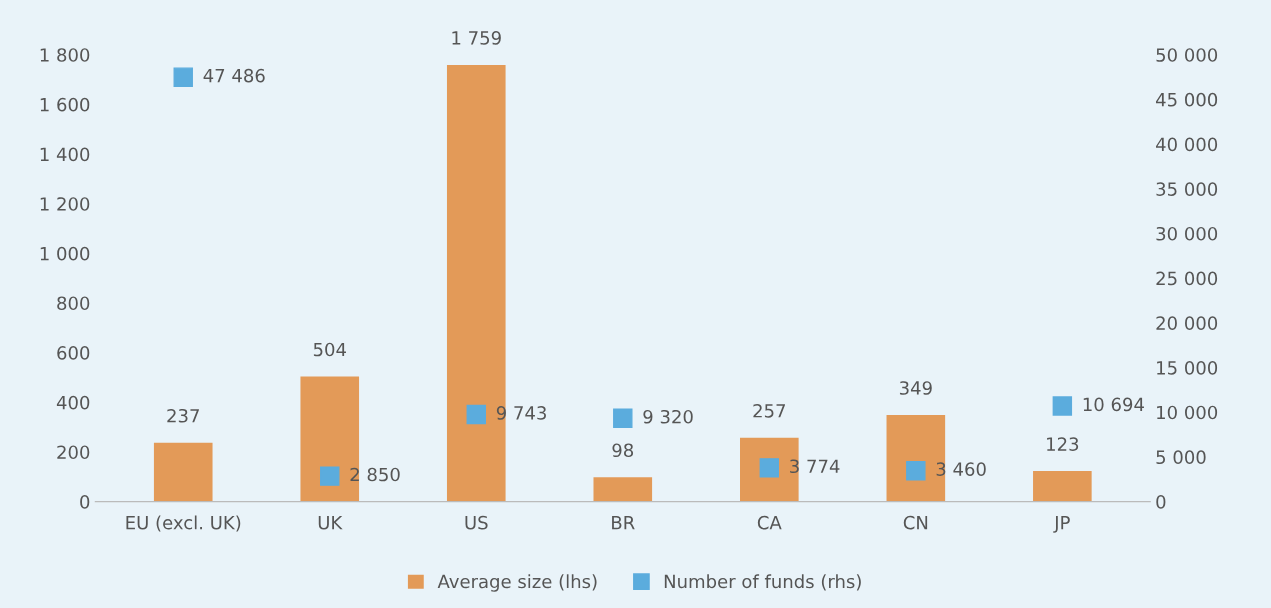  Describe the element at coordinates (65, 55) in the screenshot. I see `y-tick-label: 1 800` at that location.